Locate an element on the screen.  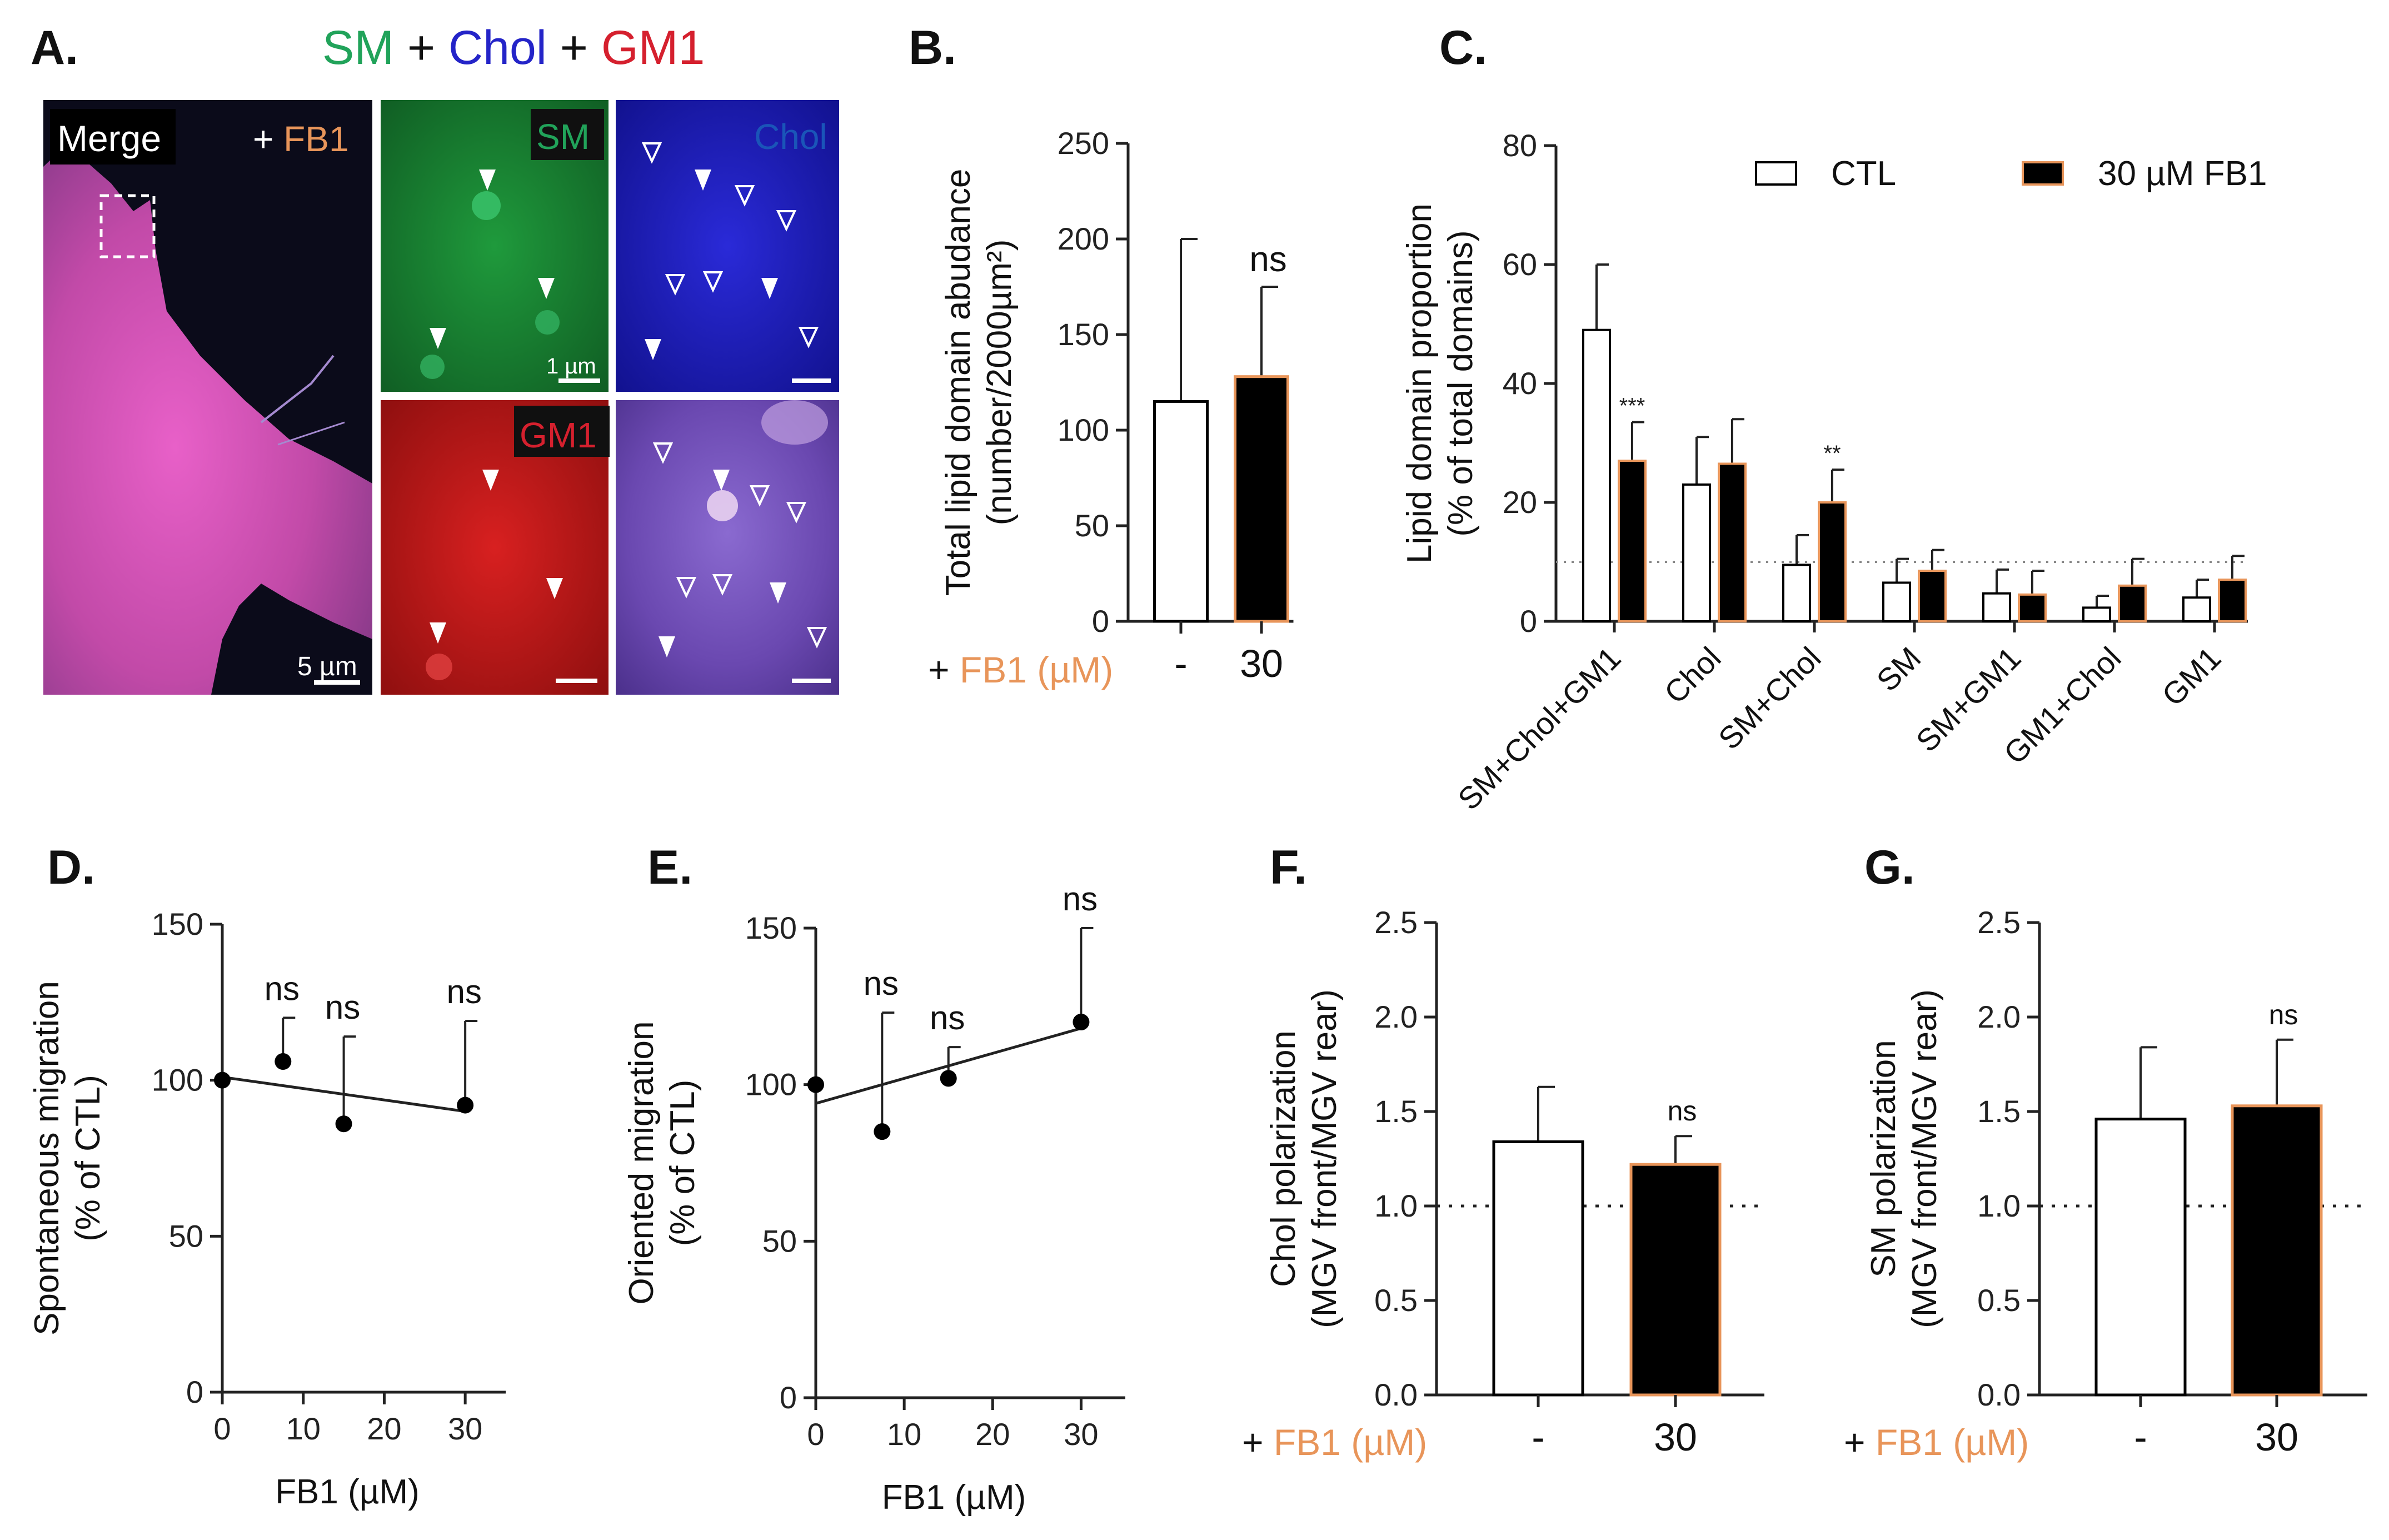
legend-ctl-swatch is located at coordinates (1776, 173).